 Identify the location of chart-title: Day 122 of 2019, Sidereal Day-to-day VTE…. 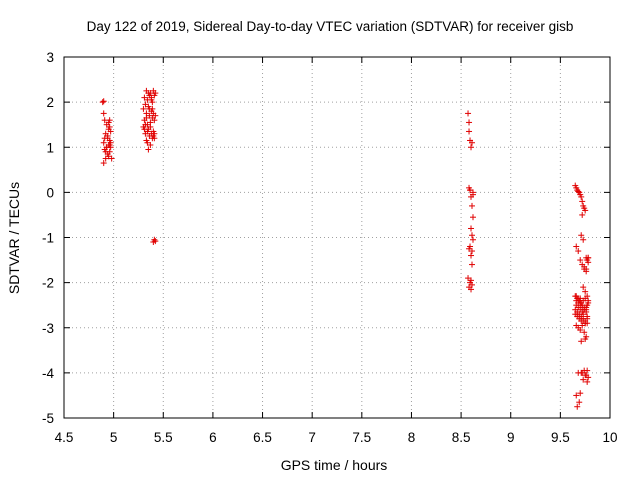
(330, 26).